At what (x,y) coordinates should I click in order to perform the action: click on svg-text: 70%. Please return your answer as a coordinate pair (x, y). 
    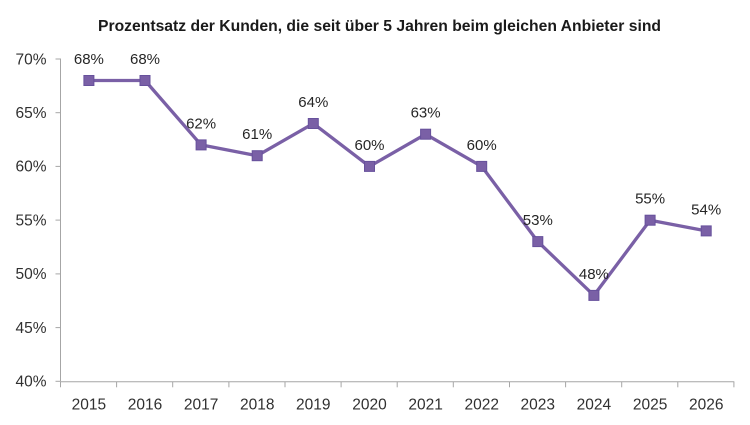
    Looking at the image, I should click on (30, 59).